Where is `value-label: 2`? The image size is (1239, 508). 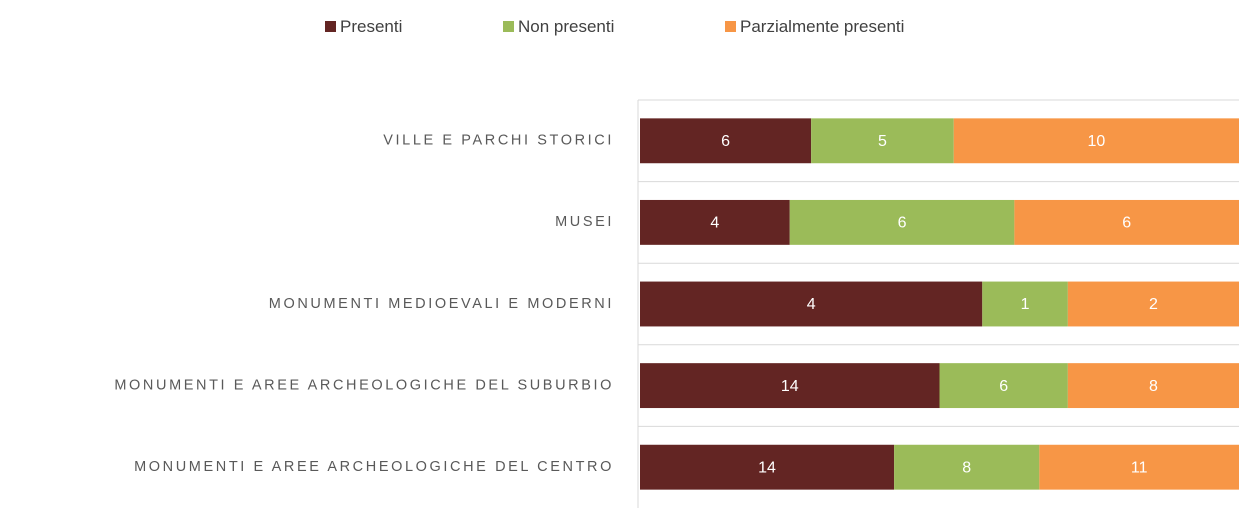
value-label: 2 is located at coordinates (1153, 304).